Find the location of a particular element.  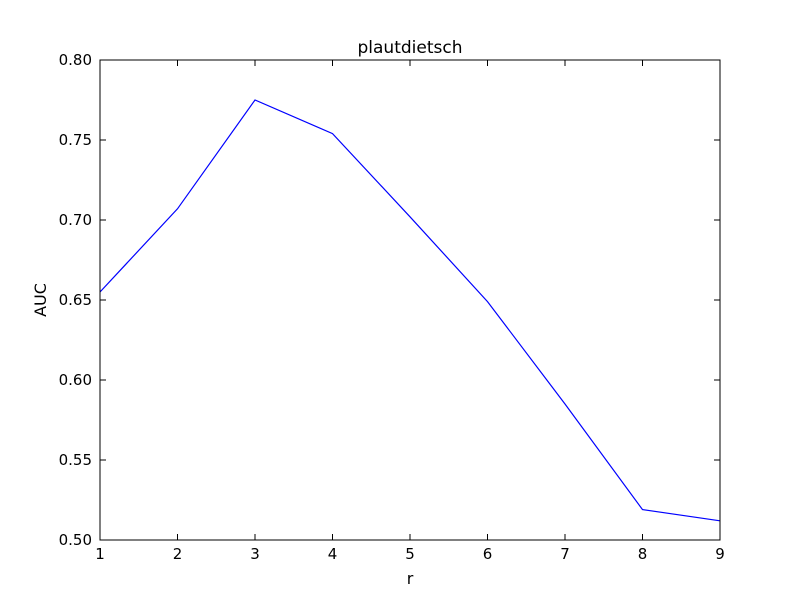

chart-title: plautdietsch is located at coordinates (410, 48).